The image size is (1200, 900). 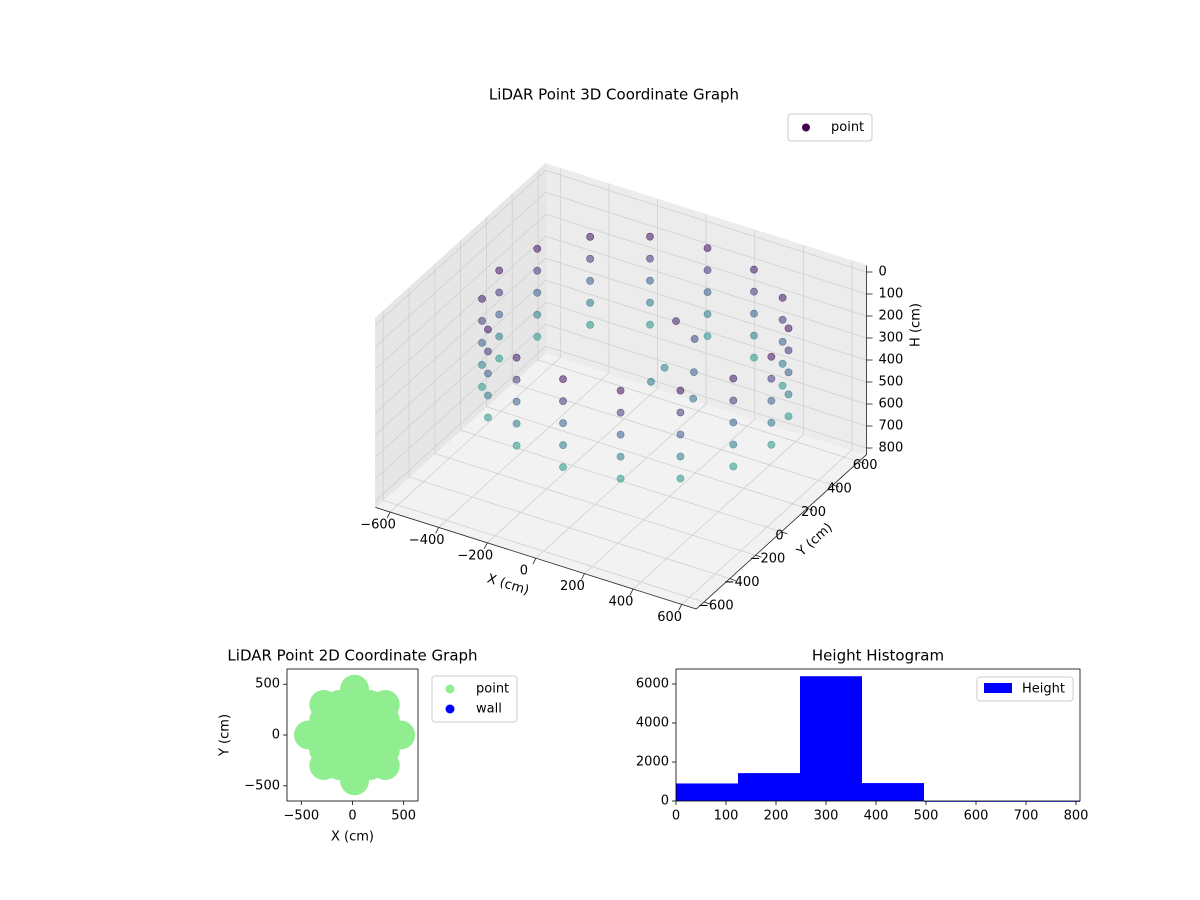 I want to click on legend-label: point, so click(x=492, y=689).